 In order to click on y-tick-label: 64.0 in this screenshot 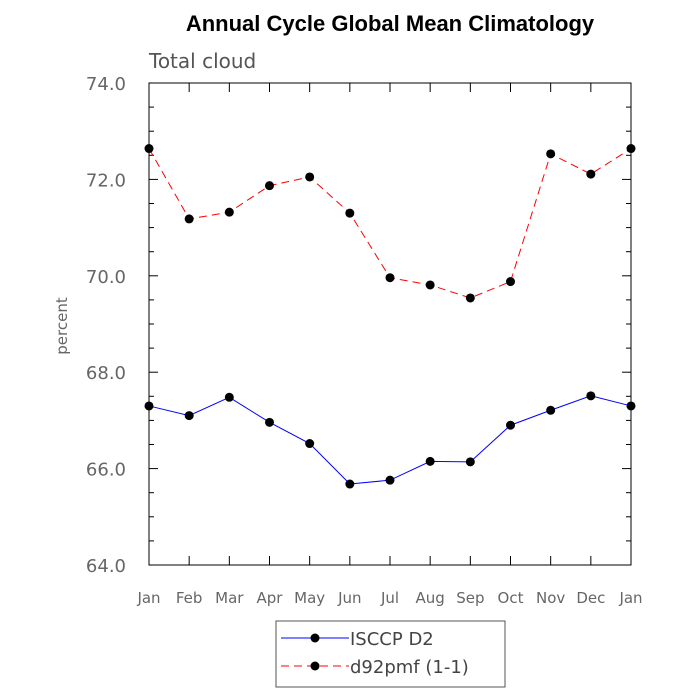, I will do `click(106, 566)`.